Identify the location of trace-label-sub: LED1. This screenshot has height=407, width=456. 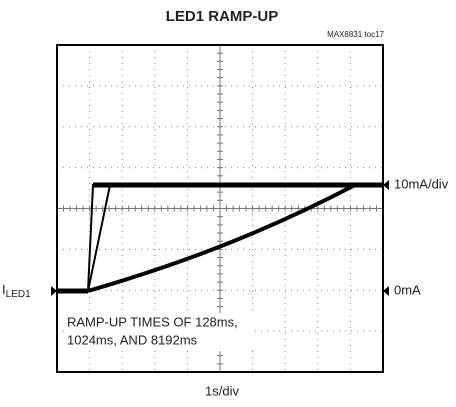
(18, 294).